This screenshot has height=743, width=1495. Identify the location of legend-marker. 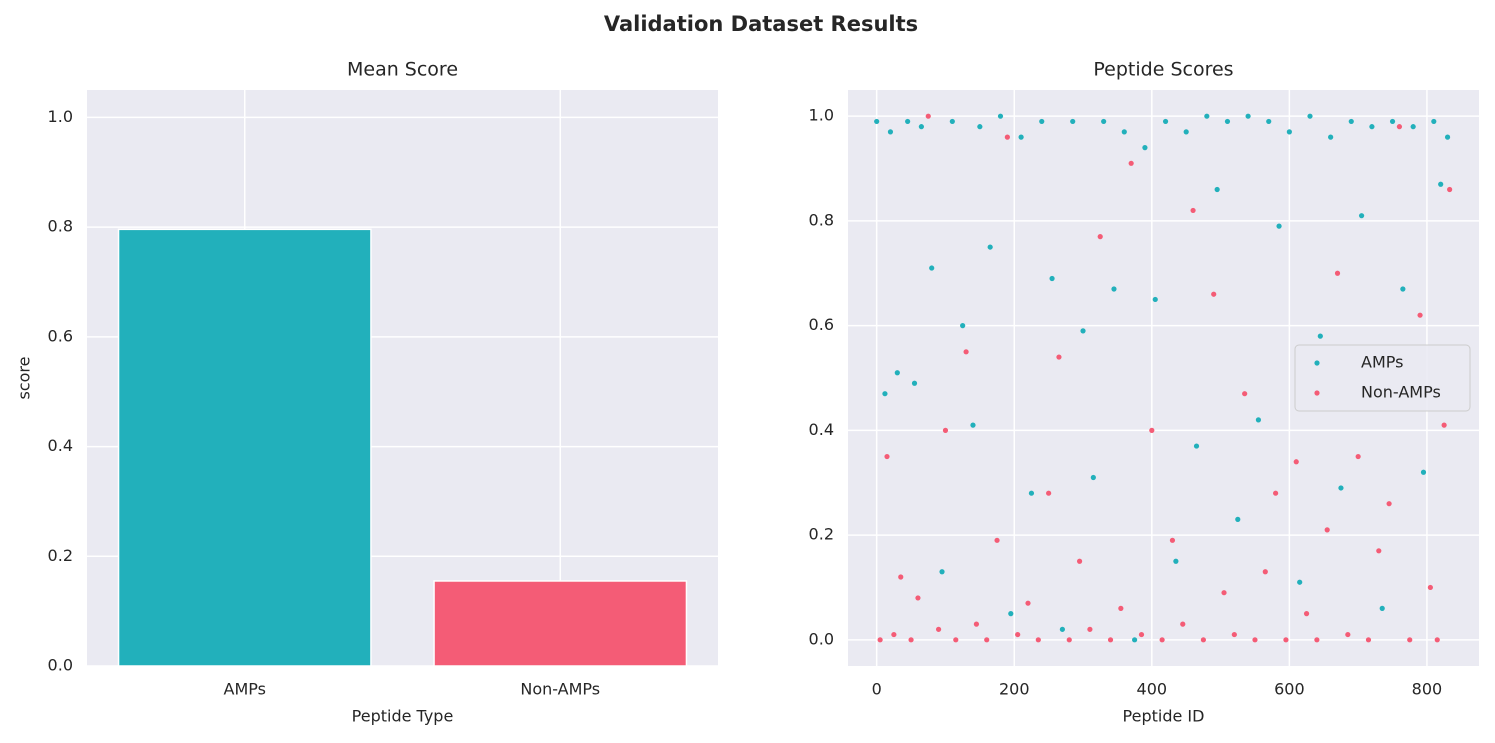
(1317, 393).